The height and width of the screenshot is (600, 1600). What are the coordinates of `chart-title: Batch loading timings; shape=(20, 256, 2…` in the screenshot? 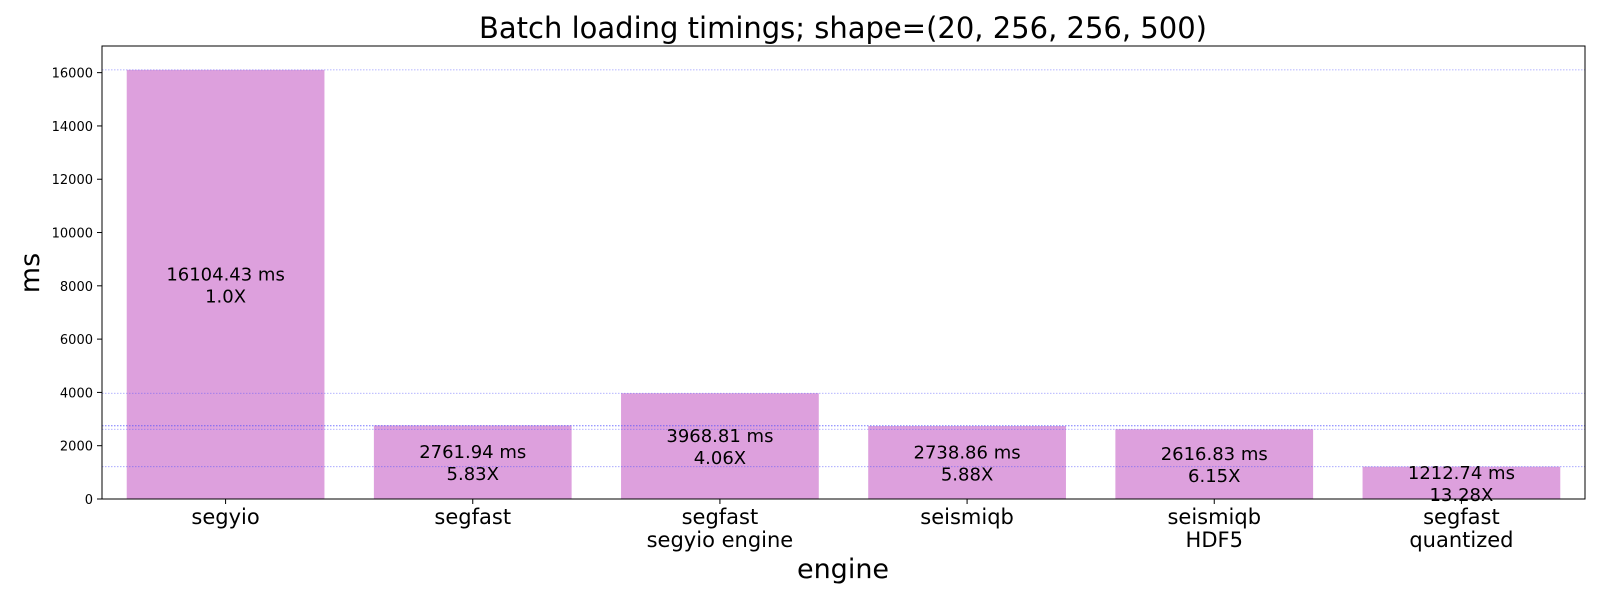 It's located at (843, 28).